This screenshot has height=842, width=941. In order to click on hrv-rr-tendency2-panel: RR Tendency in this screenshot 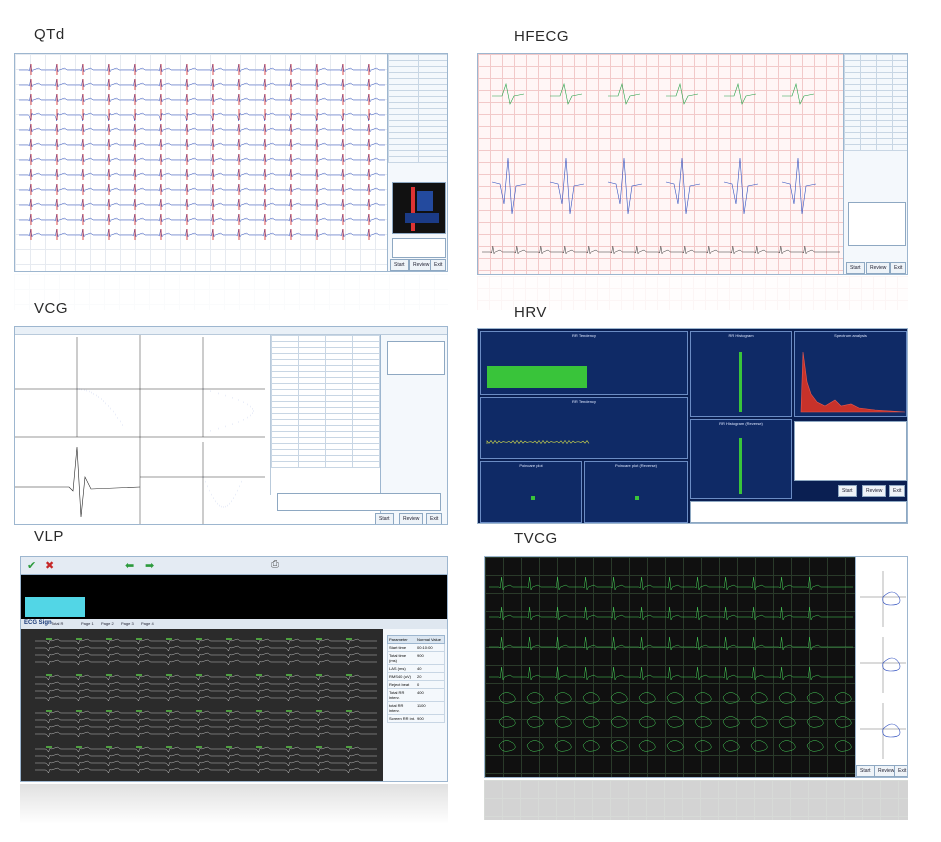, I will do `click(584, 428)`.